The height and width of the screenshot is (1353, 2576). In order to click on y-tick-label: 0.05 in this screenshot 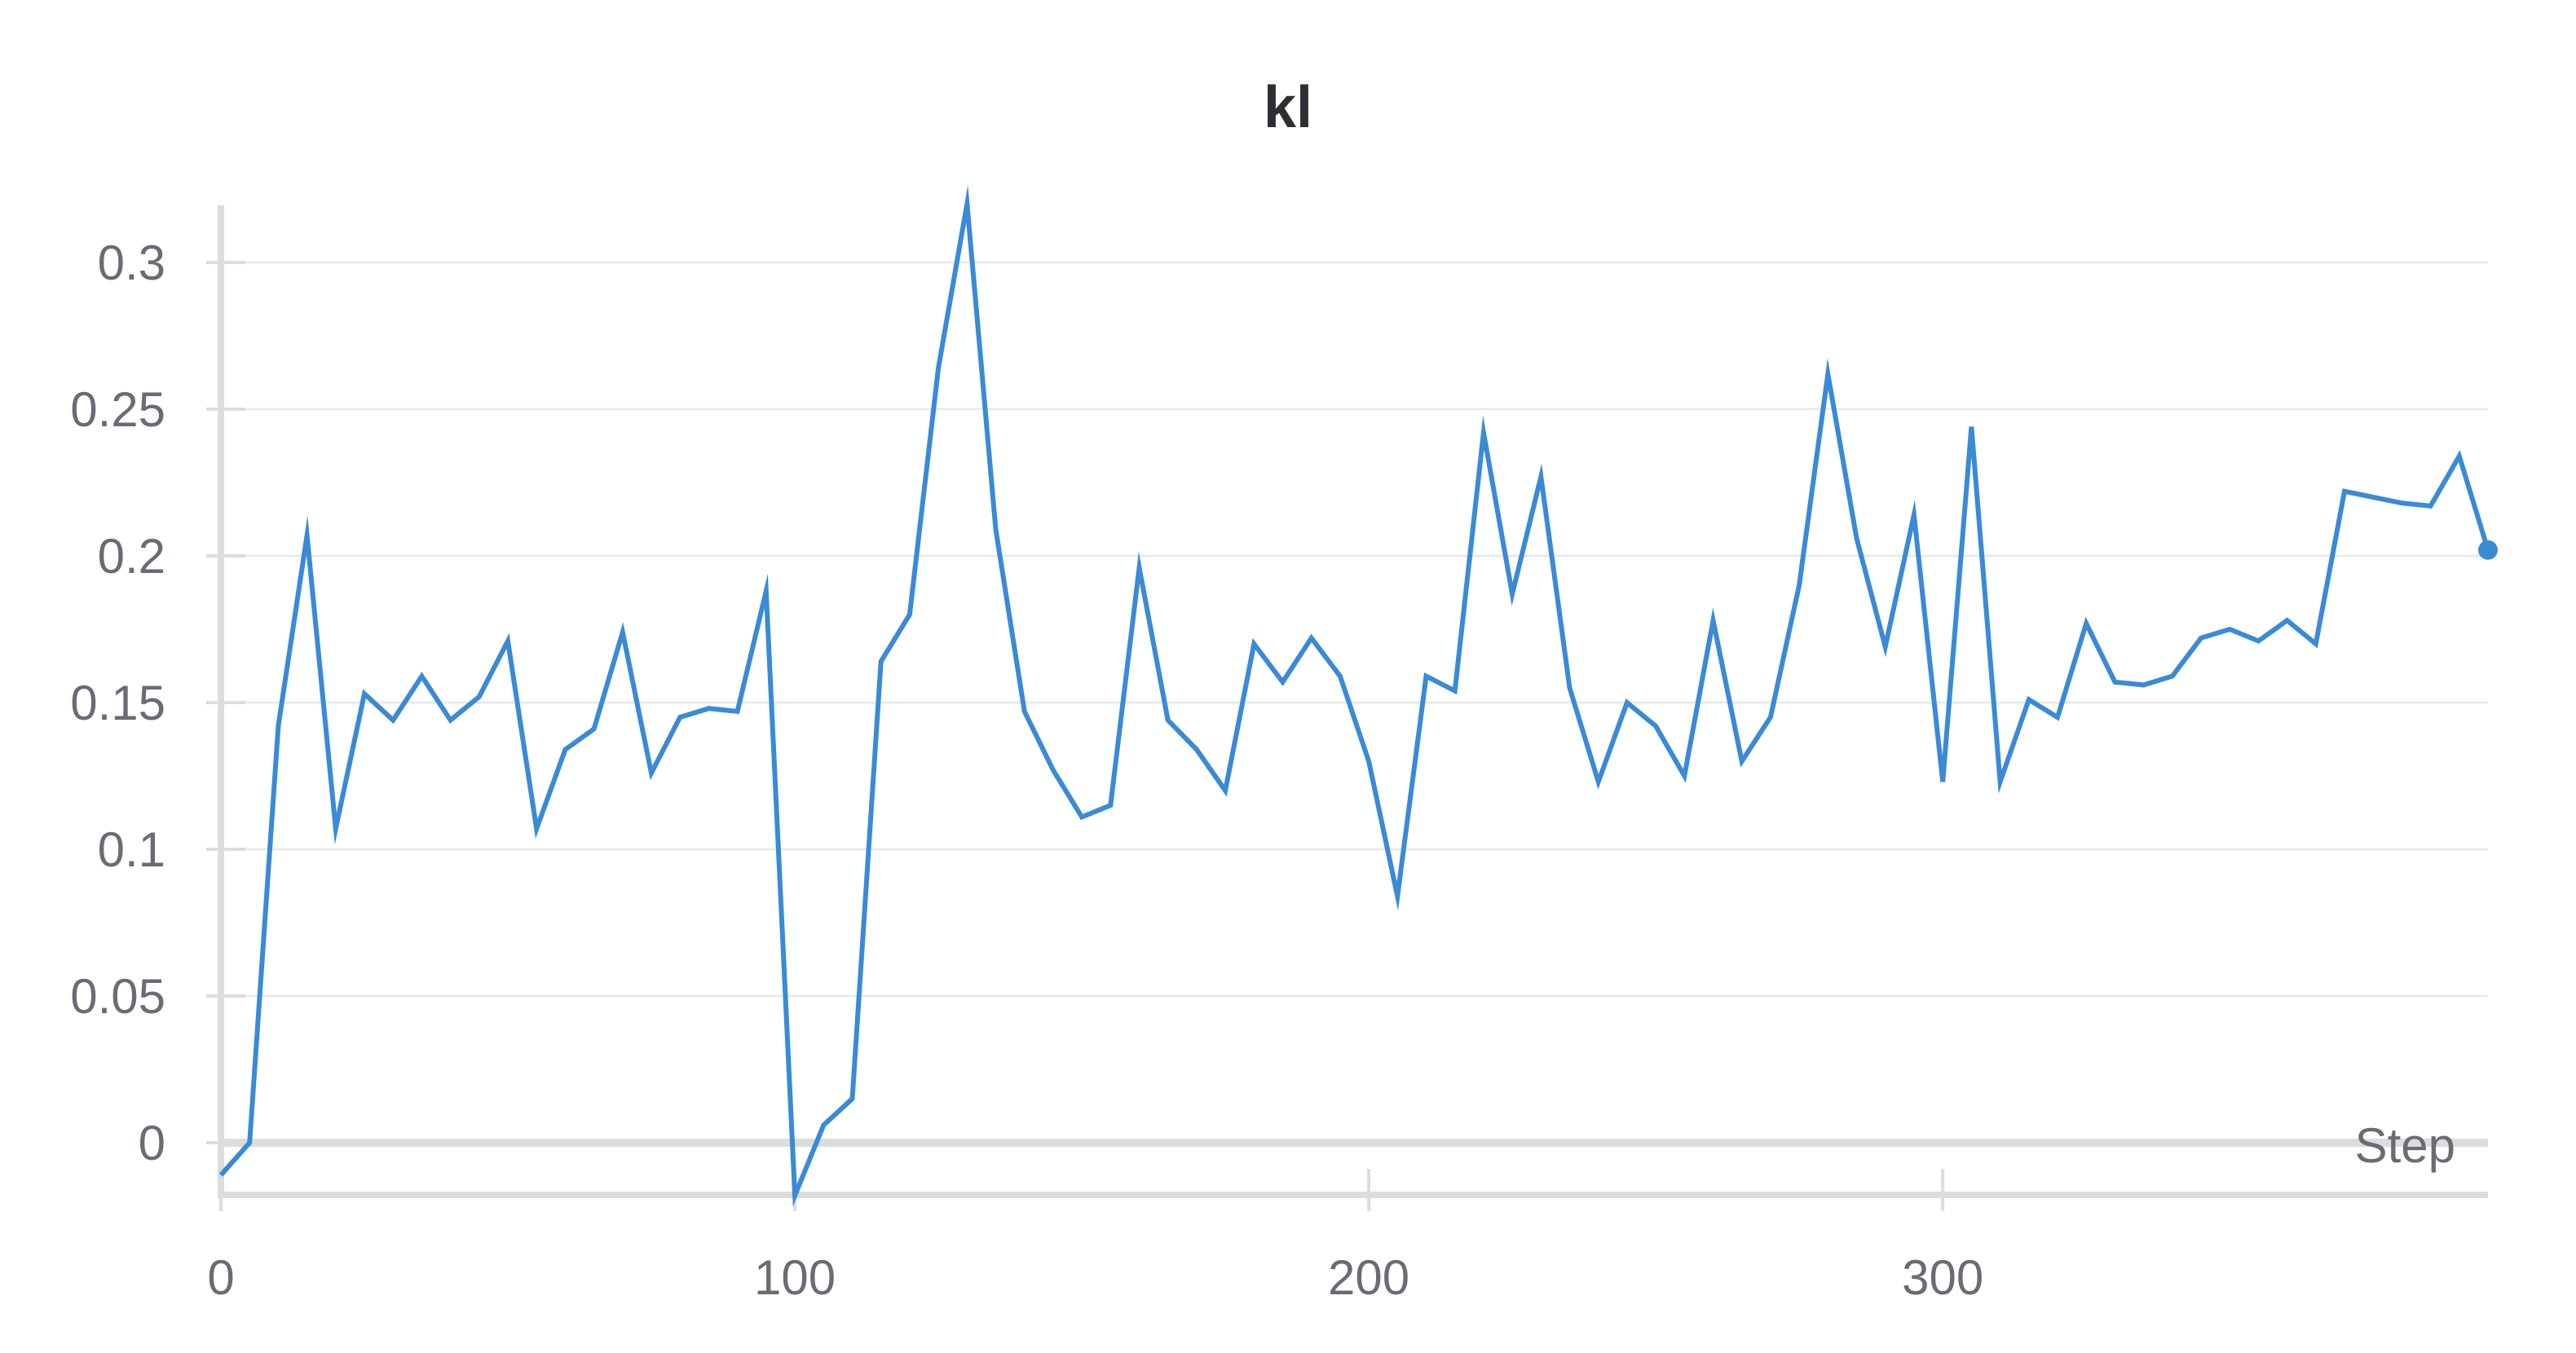, I will do `click(117, 996)`.